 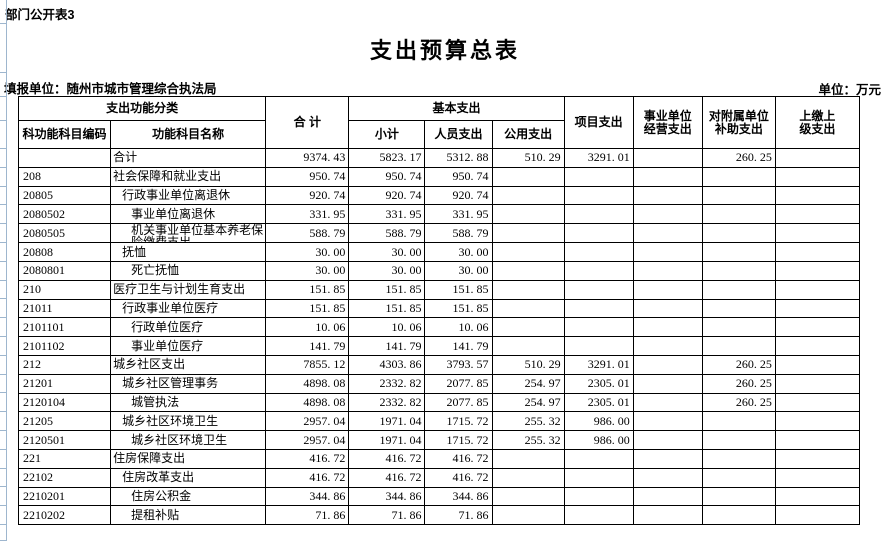 What do you see at coordinates (458, 134) in the screenshot?
I see `header-personnel: 人员支出` at bounding box center [458, 134].